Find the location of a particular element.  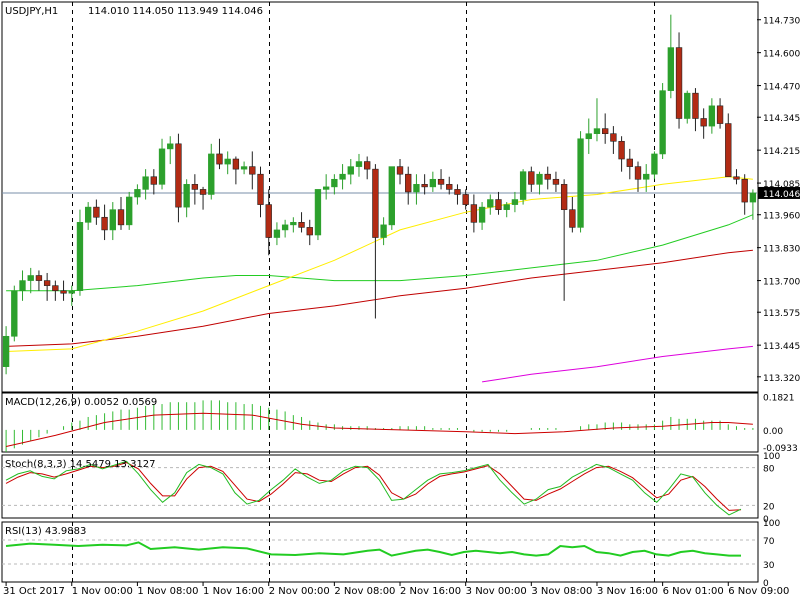

rsi-pane is located at coordinates (379, 552).